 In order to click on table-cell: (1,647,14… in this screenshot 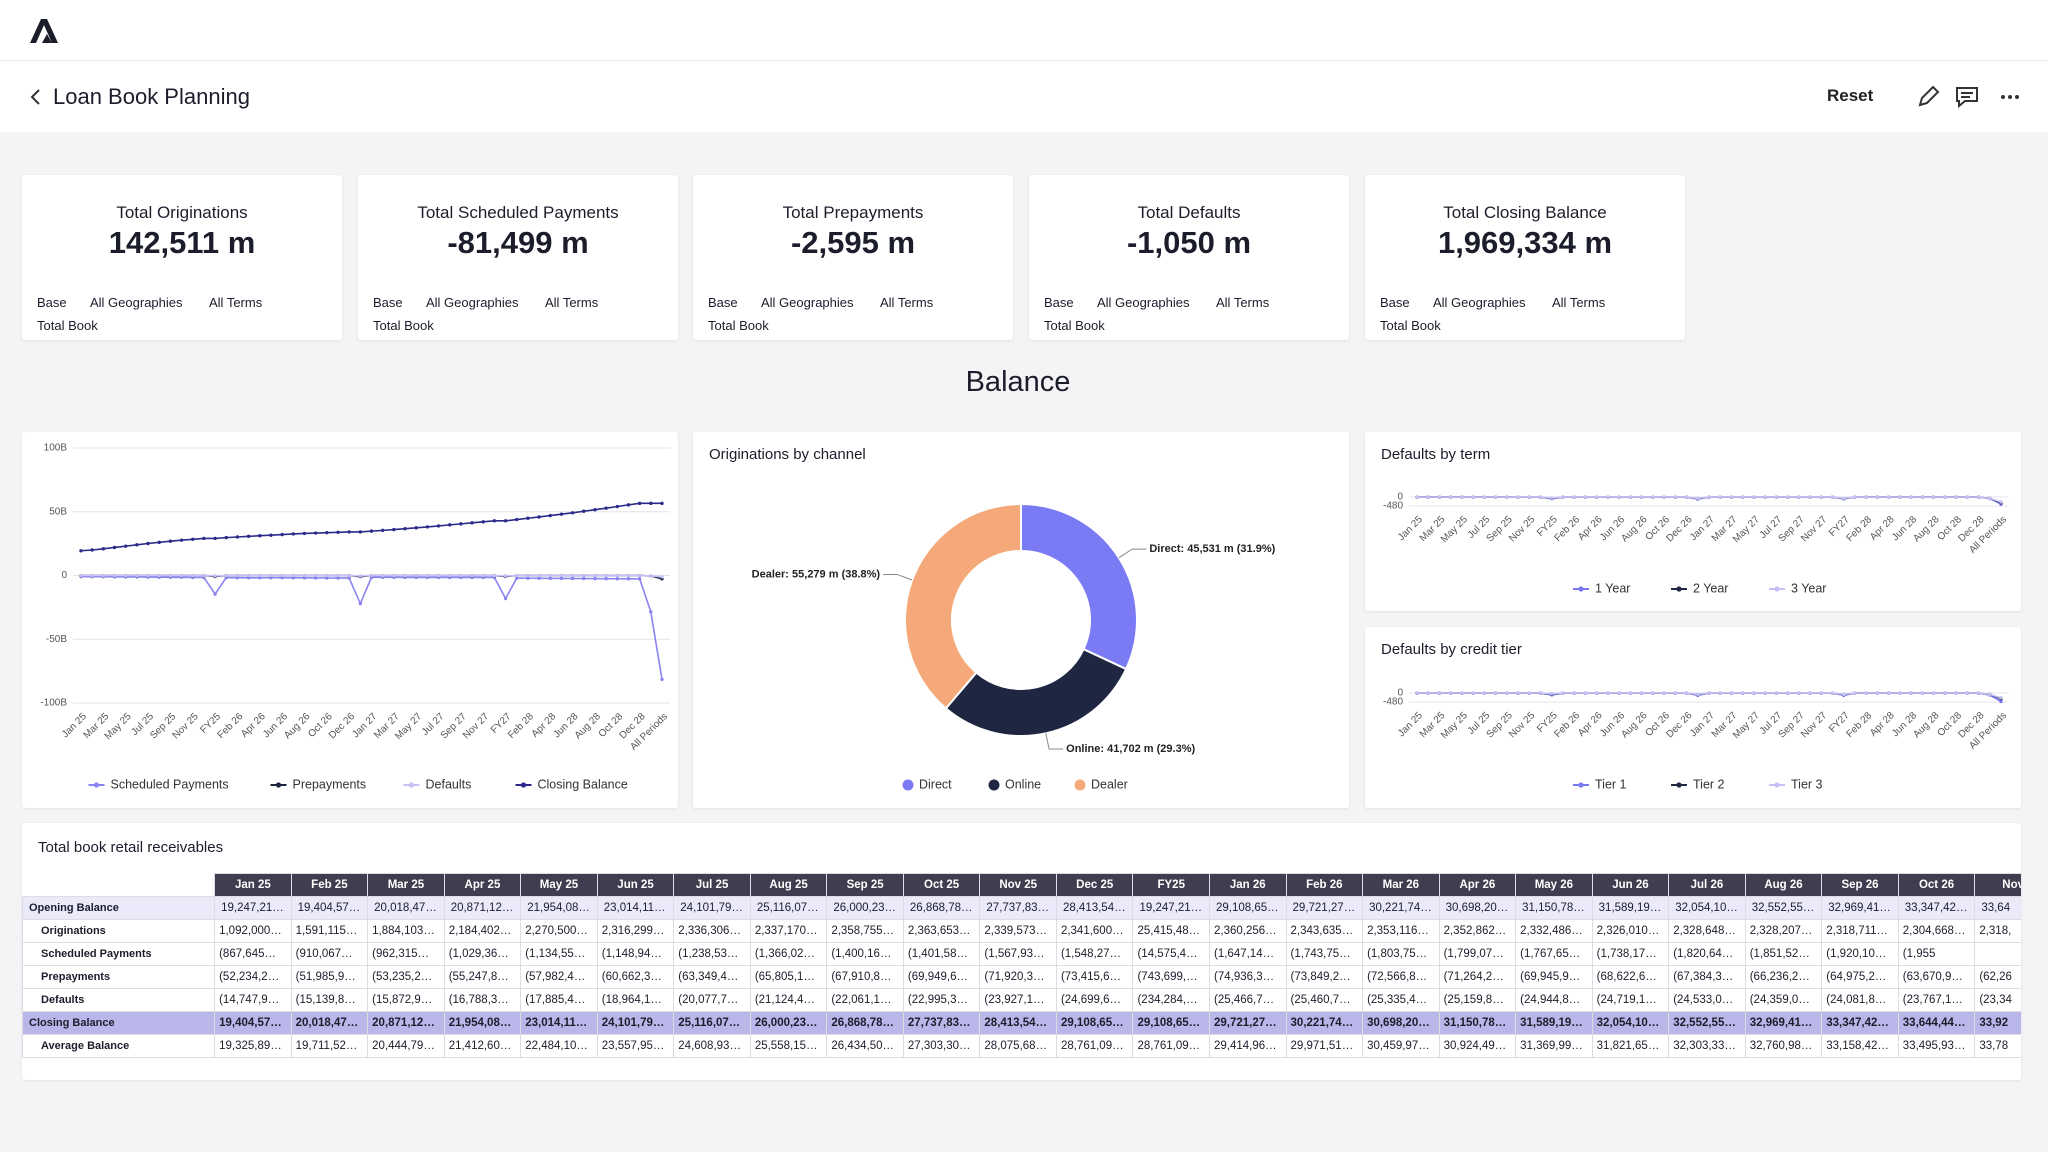, I will do `click(1248, 954)`.